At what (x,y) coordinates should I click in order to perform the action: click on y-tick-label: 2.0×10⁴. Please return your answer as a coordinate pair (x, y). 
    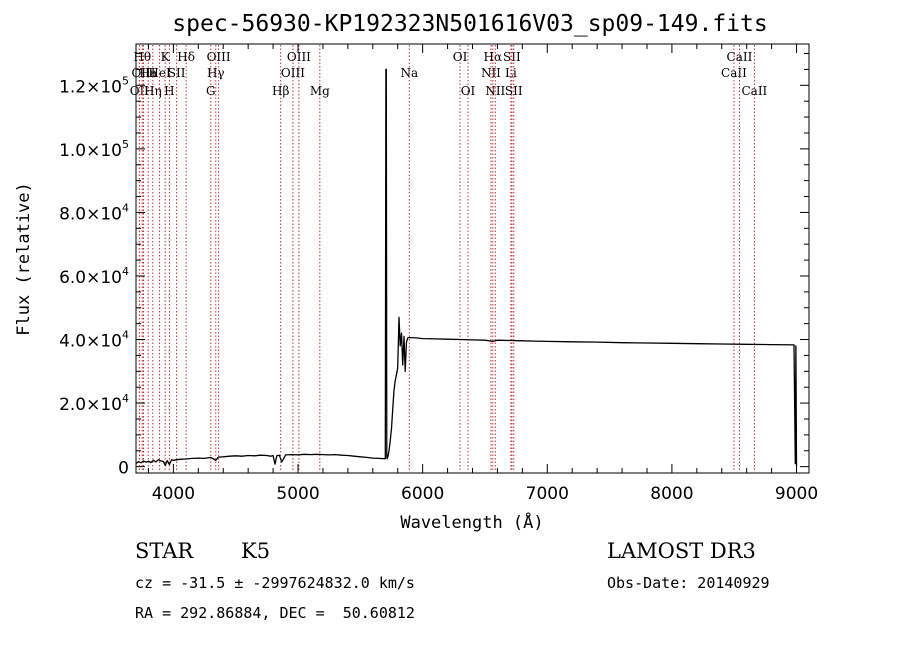
    Looking at the image, I should click on (94, 403).